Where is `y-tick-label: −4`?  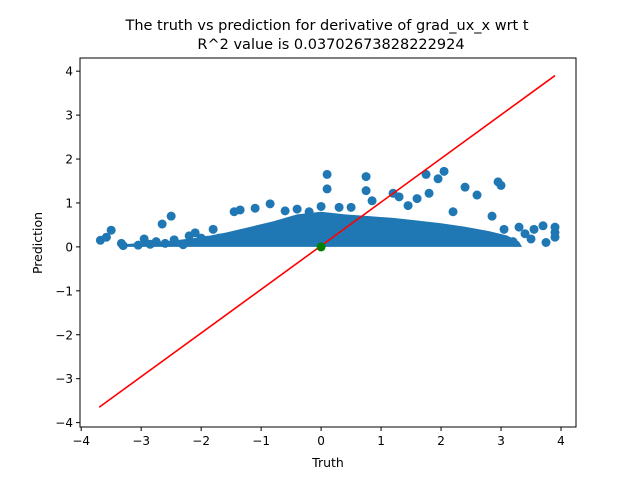 y-tick-label: −4 is located at coordinates (64, 423).